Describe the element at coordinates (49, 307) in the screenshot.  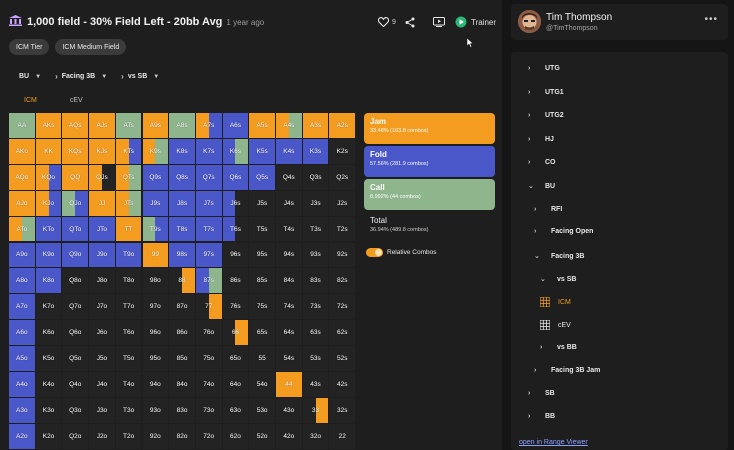
I see `hand-cell-k7o: K7o` at that location.